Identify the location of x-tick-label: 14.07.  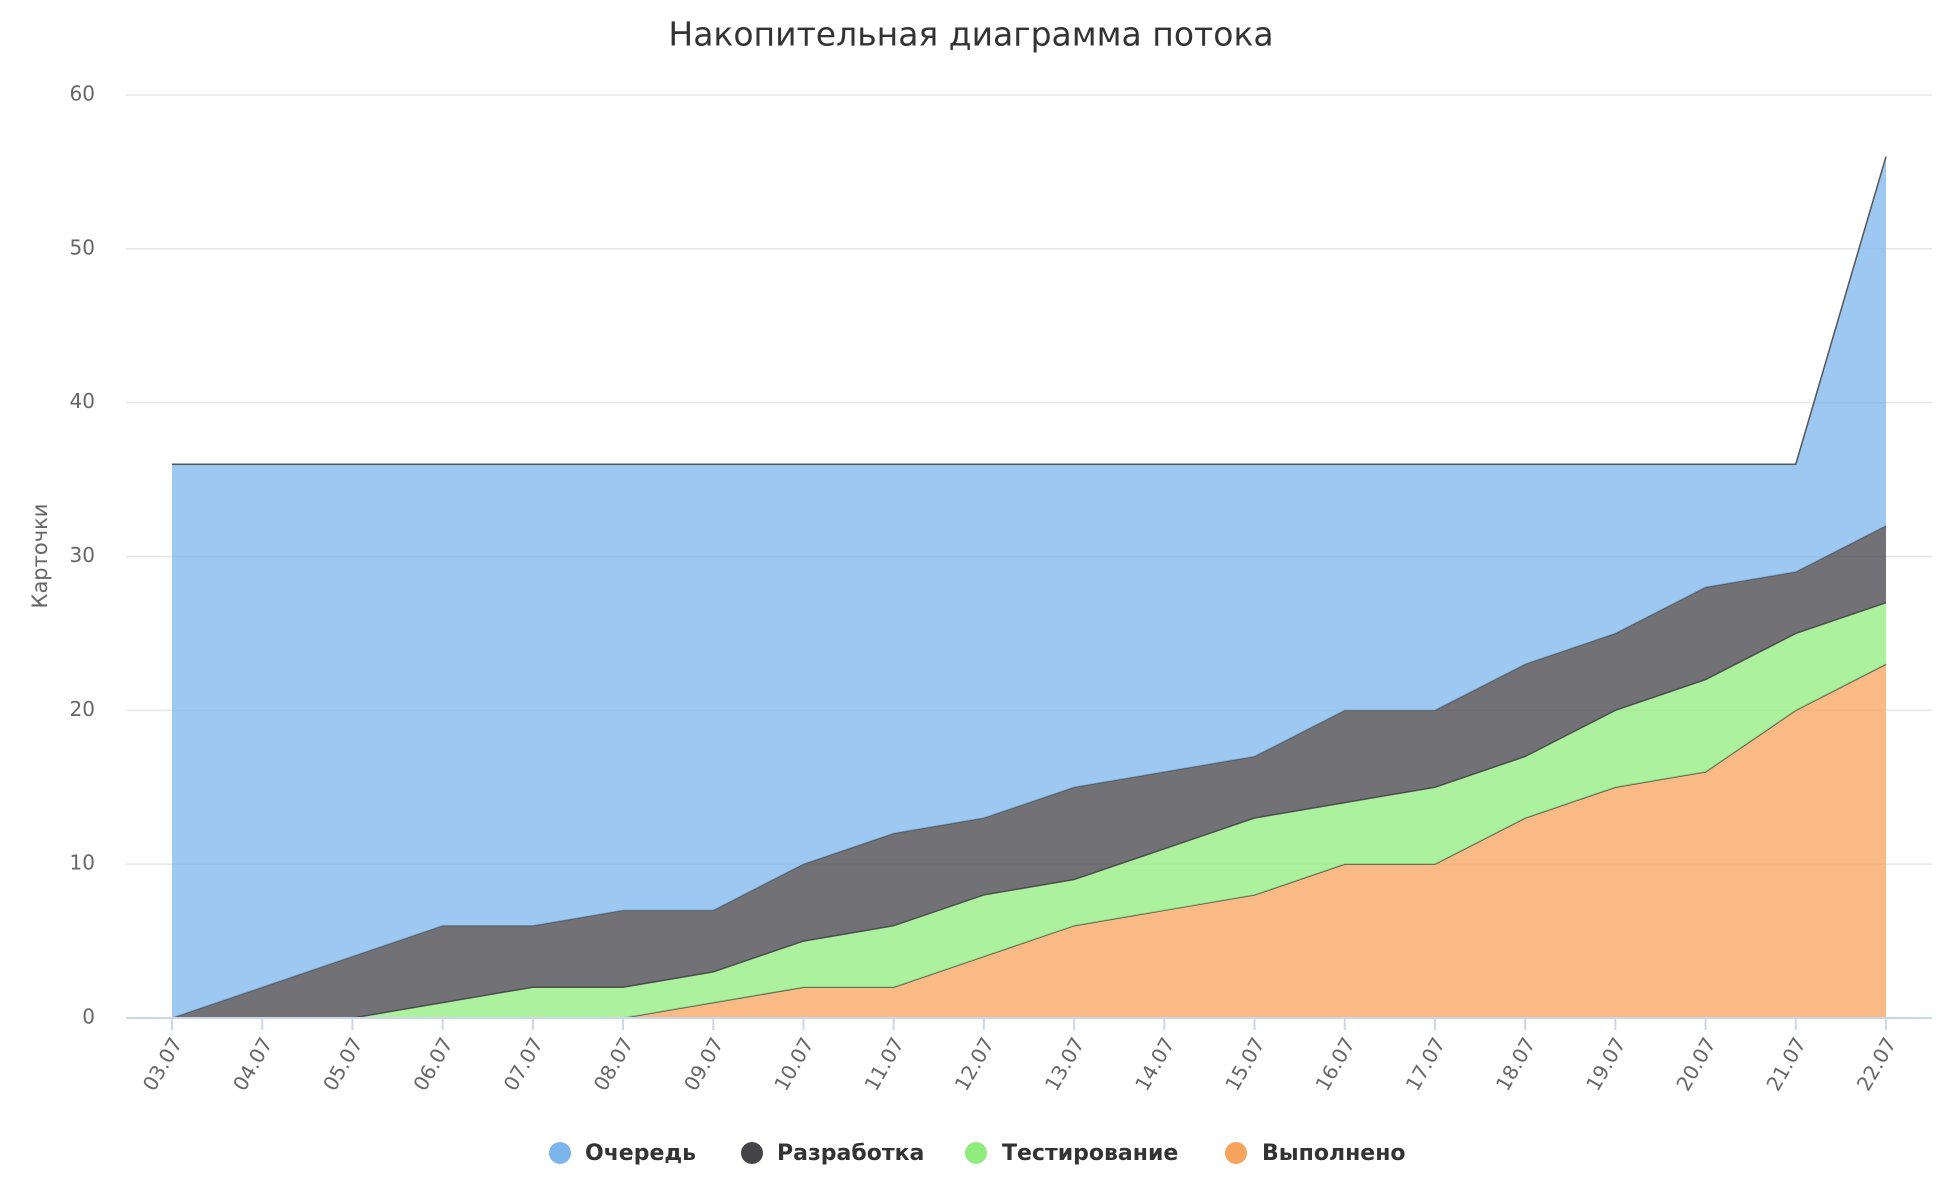
(1154, 1064).